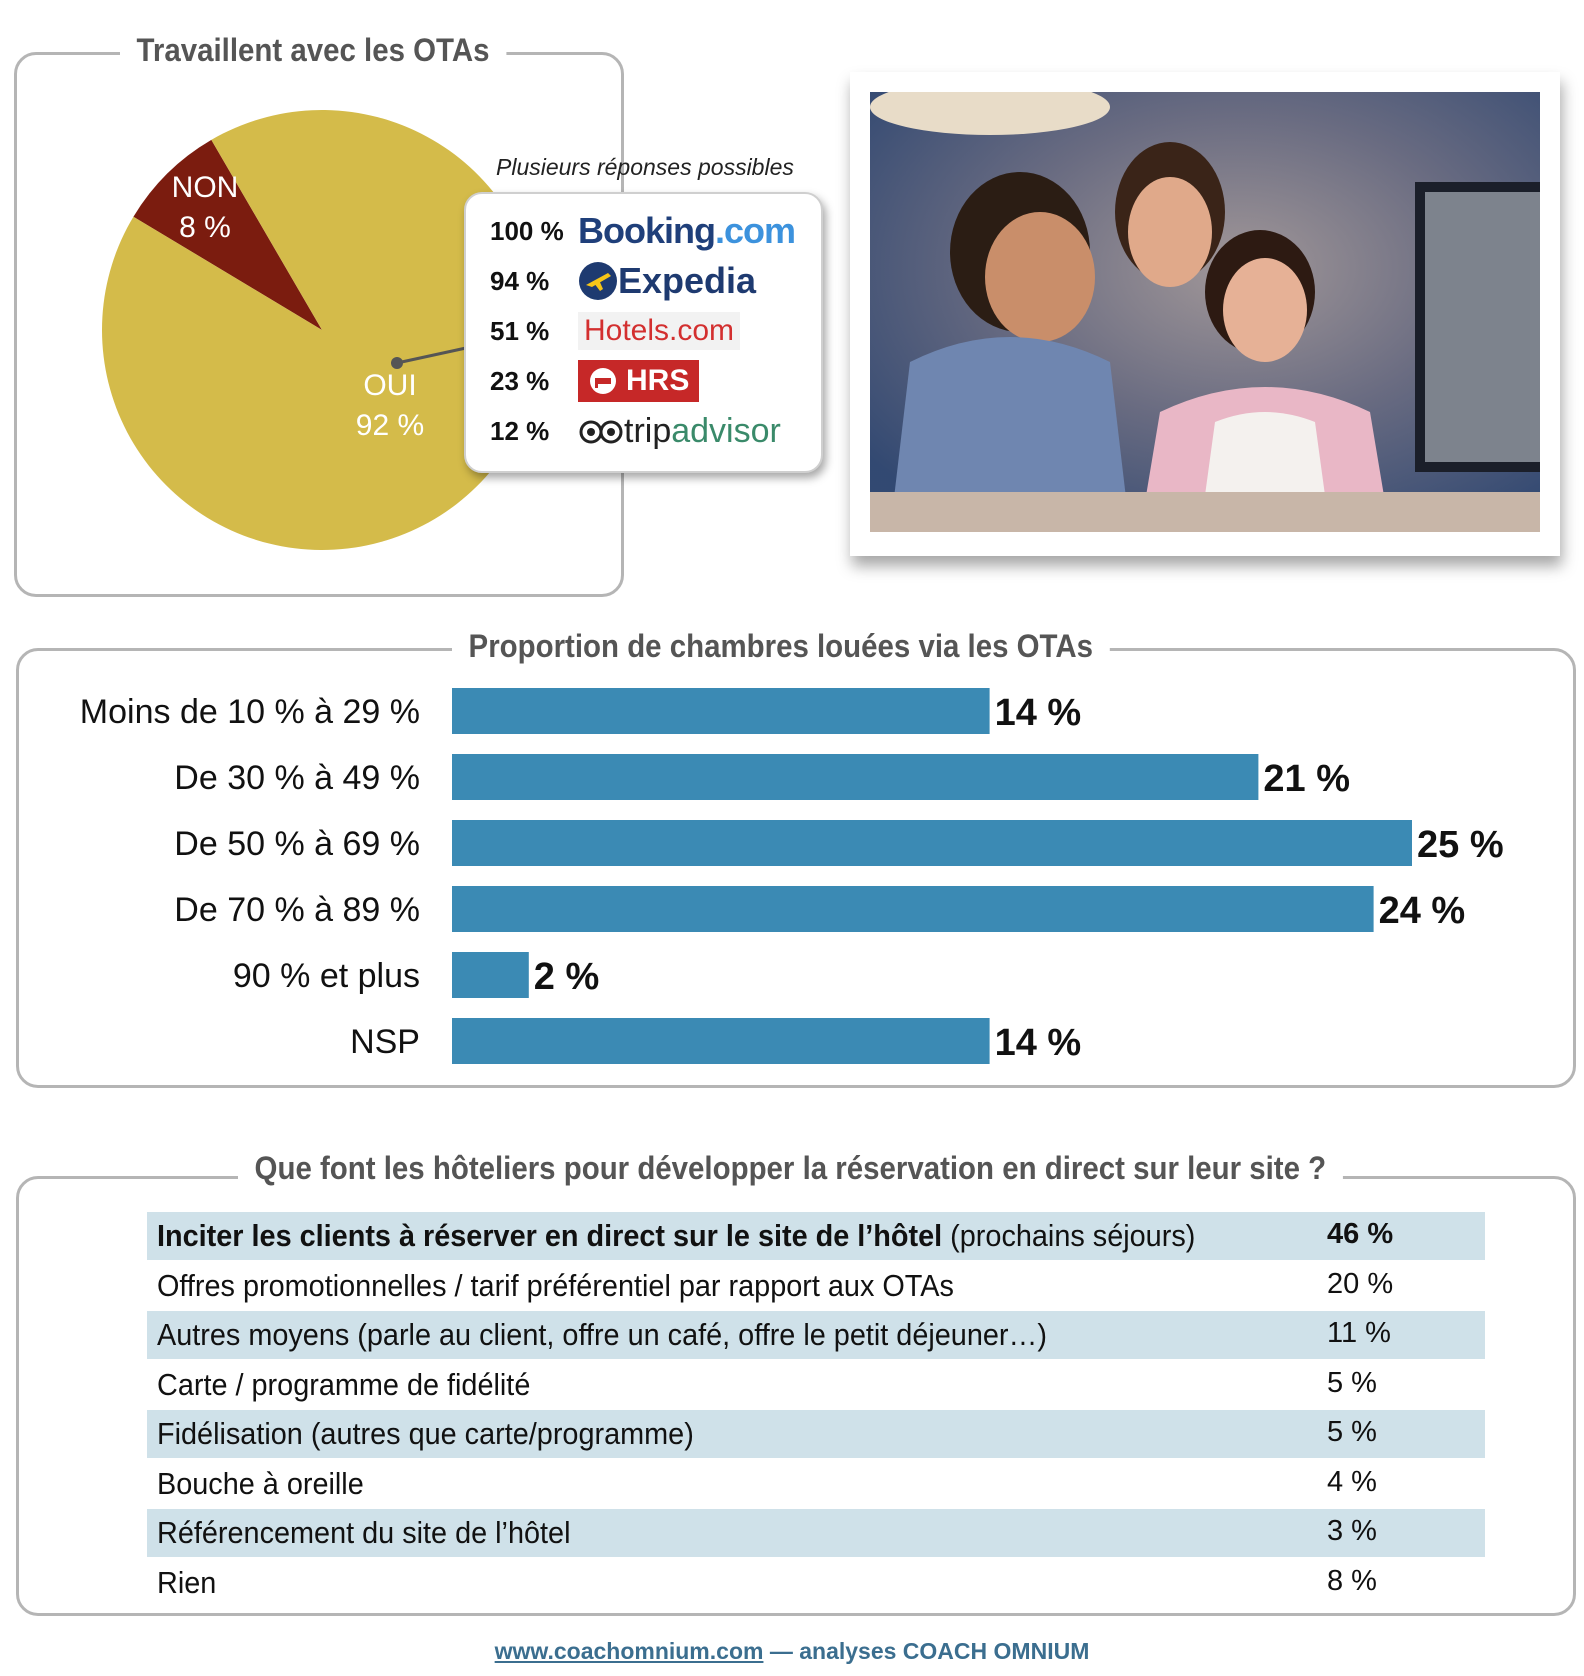  I want to click on tripadvisor-owl-icon, so click(601, 432).